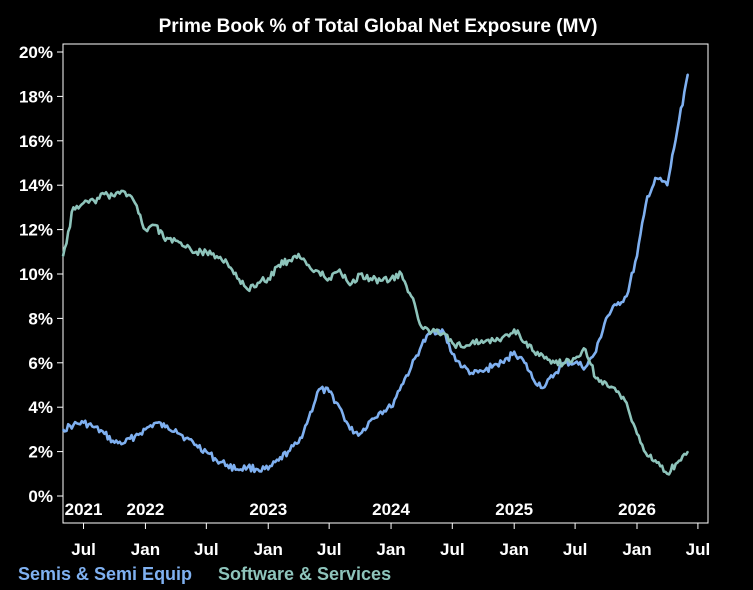  Describe the element at coordinates (268, 509) in the screenshot. I see `x-year-label: 2023` at that location.